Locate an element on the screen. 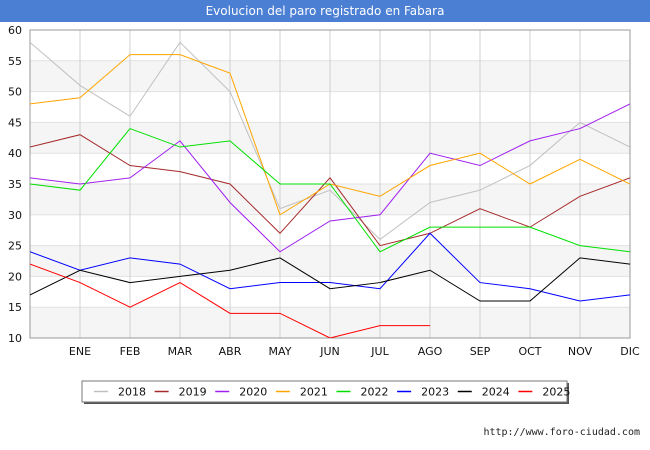  source-url: http://www.foro-ciudad.com is located at coordinates (561, 432).